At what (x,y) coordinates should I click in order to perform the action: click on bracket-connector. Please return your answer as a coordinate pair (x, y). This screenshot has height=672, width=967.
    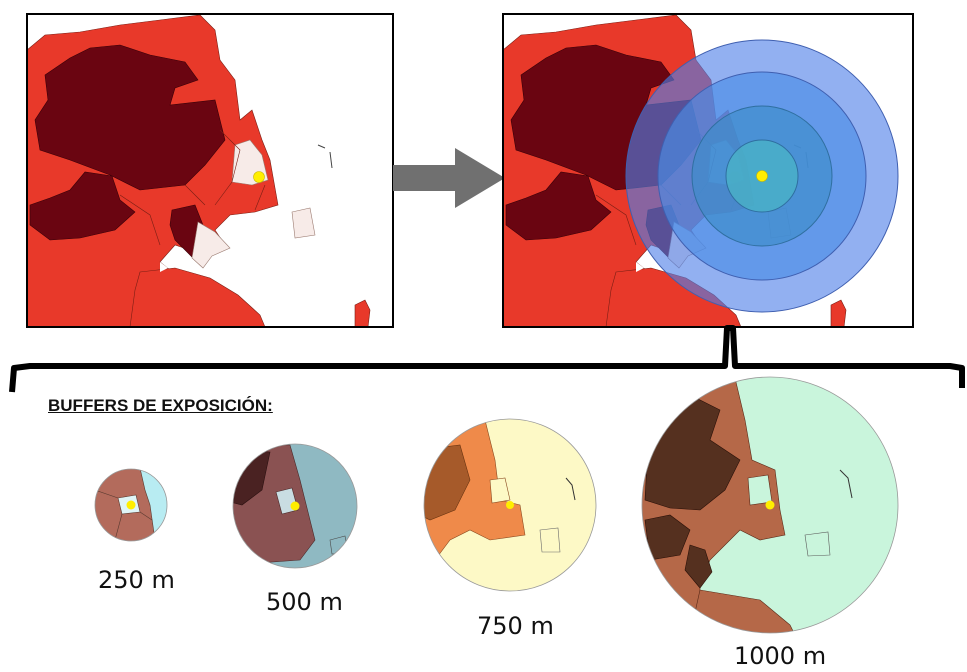
    Looking at the image, I should click on (487, 359).